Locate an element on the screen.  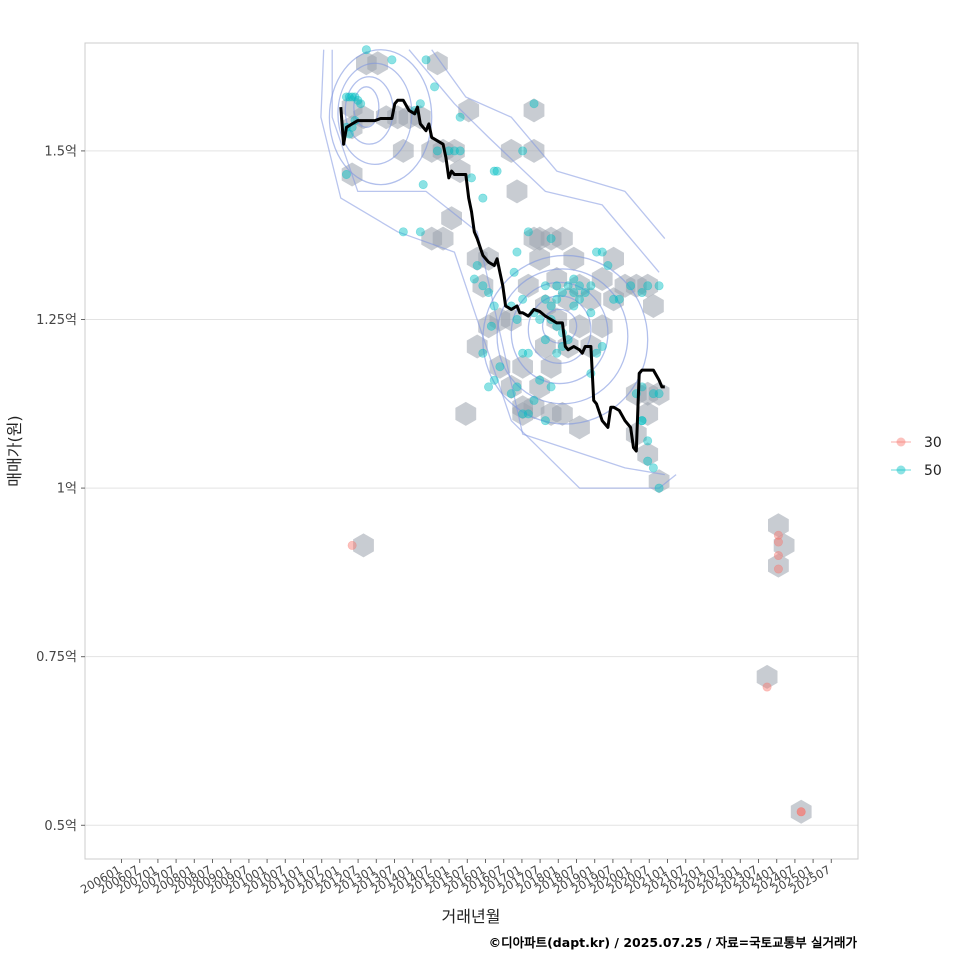
trend-line is located at coordinates (502, 275).